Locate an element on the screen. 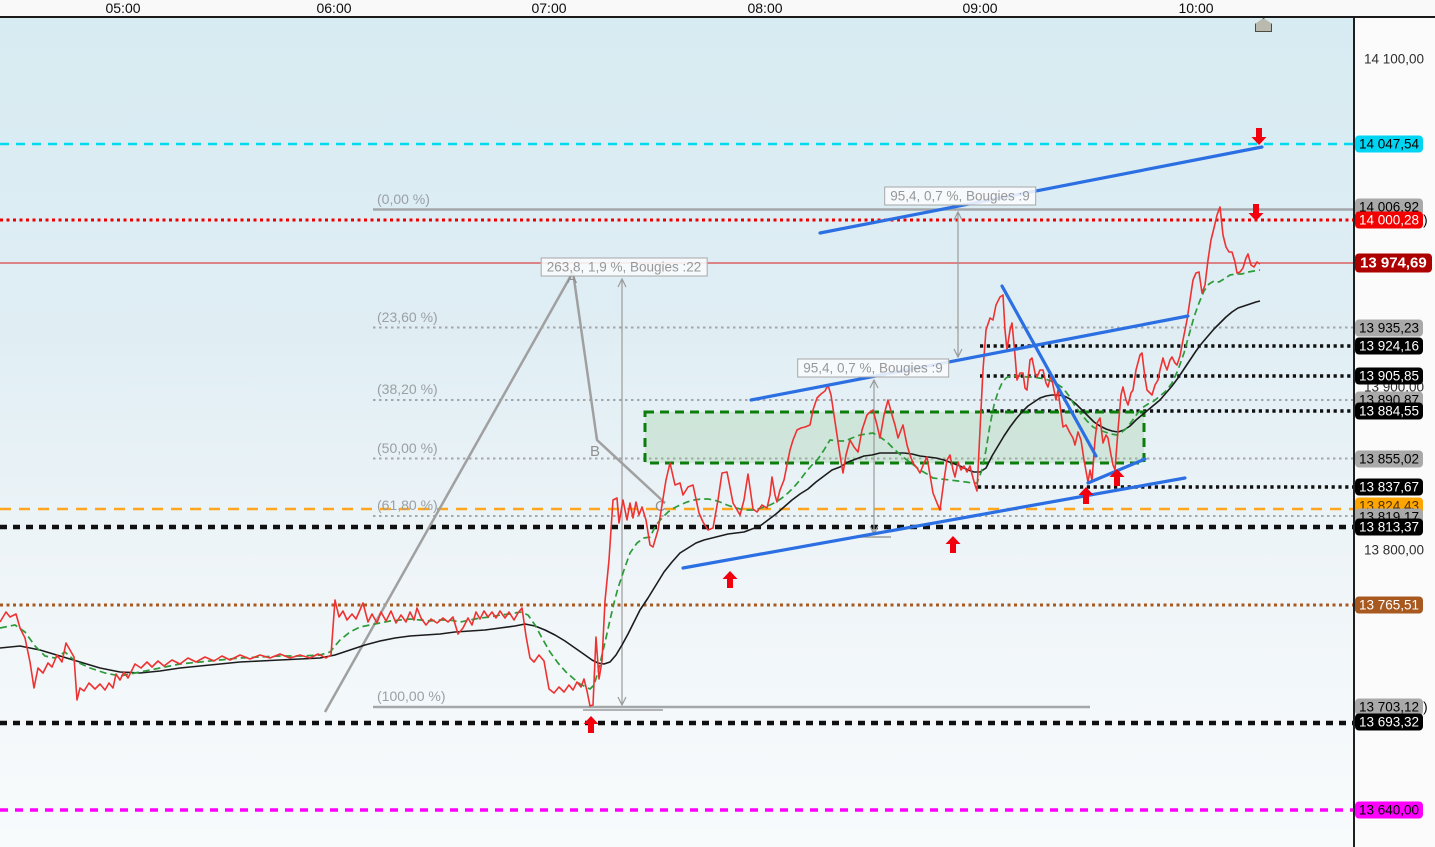 The height and width of the screenshot is (847, 1435). fib-label-0: (0,00 %) is located at coordinates (403, 199).